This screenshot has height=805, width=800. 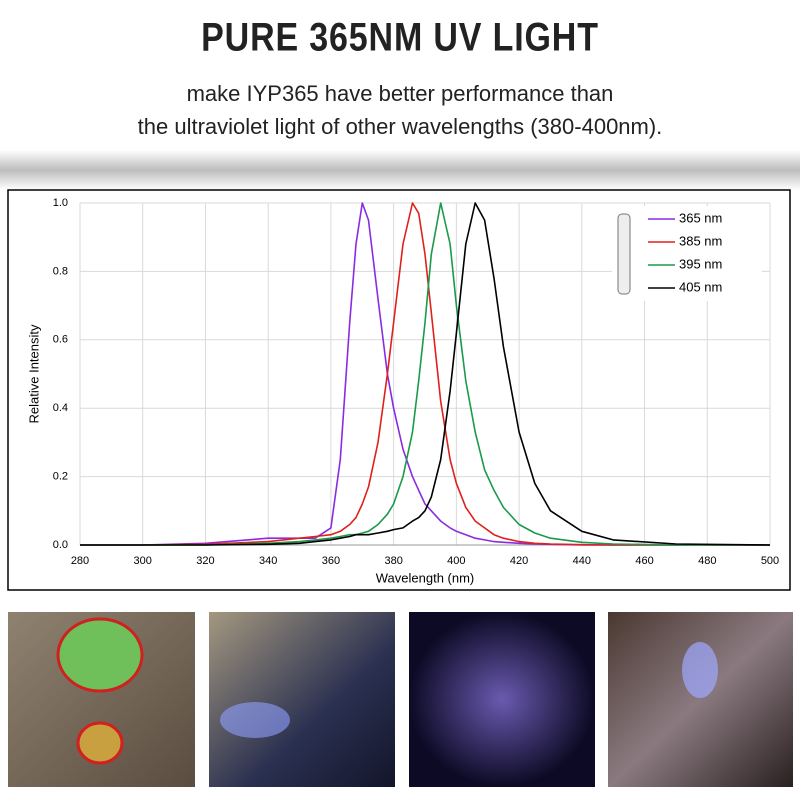 What do you see at coordinates (80, 561) in the screenshot?
I see `x-tick-label: 280` at bounding box center [80, 561].